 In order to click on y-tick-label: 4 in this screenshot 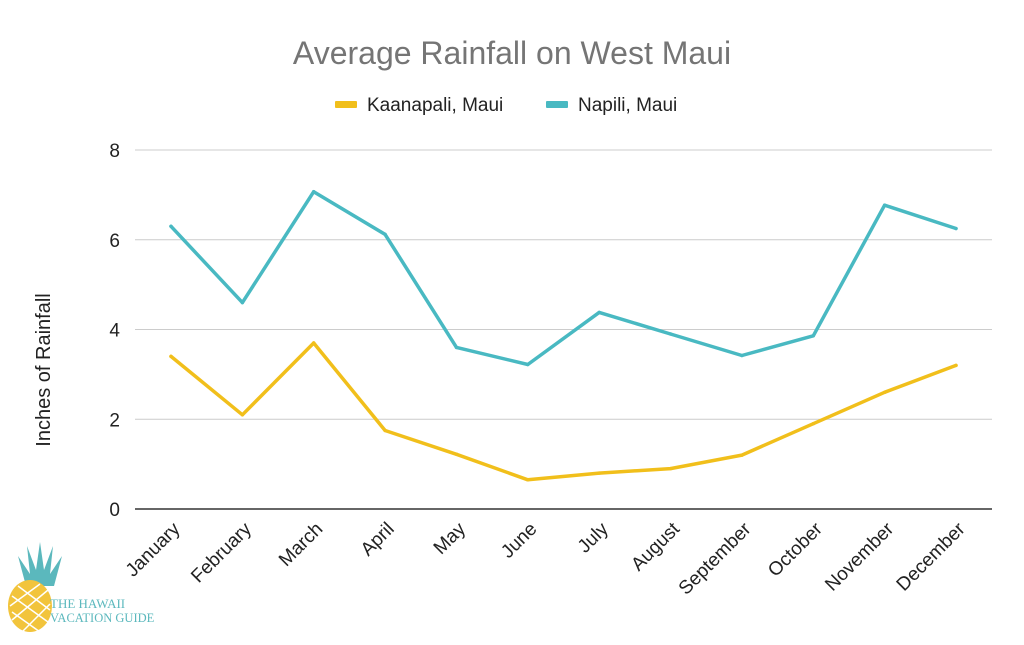, I will do `click(114, 331)`.